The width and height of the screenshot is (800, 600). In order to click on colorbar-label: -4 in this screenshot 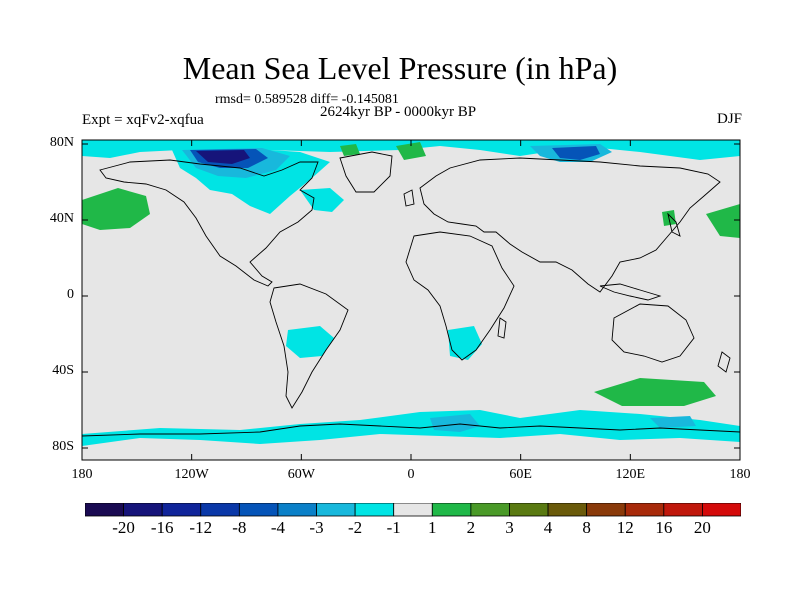, I will do `click(278, 527)`.